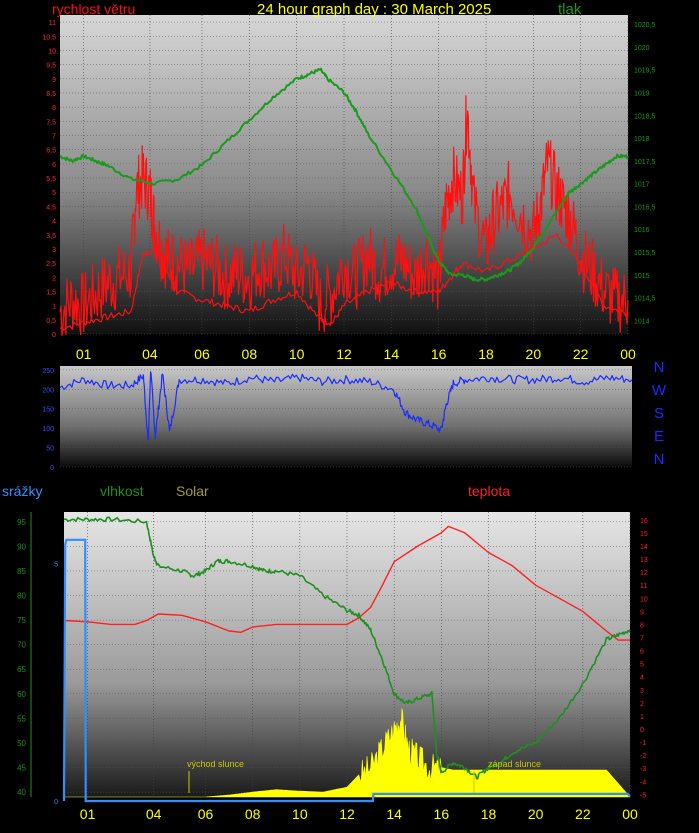 This screenshot has width=699, height=833. I want to click on pressure-tick-label: 1020, so click(642, 48).